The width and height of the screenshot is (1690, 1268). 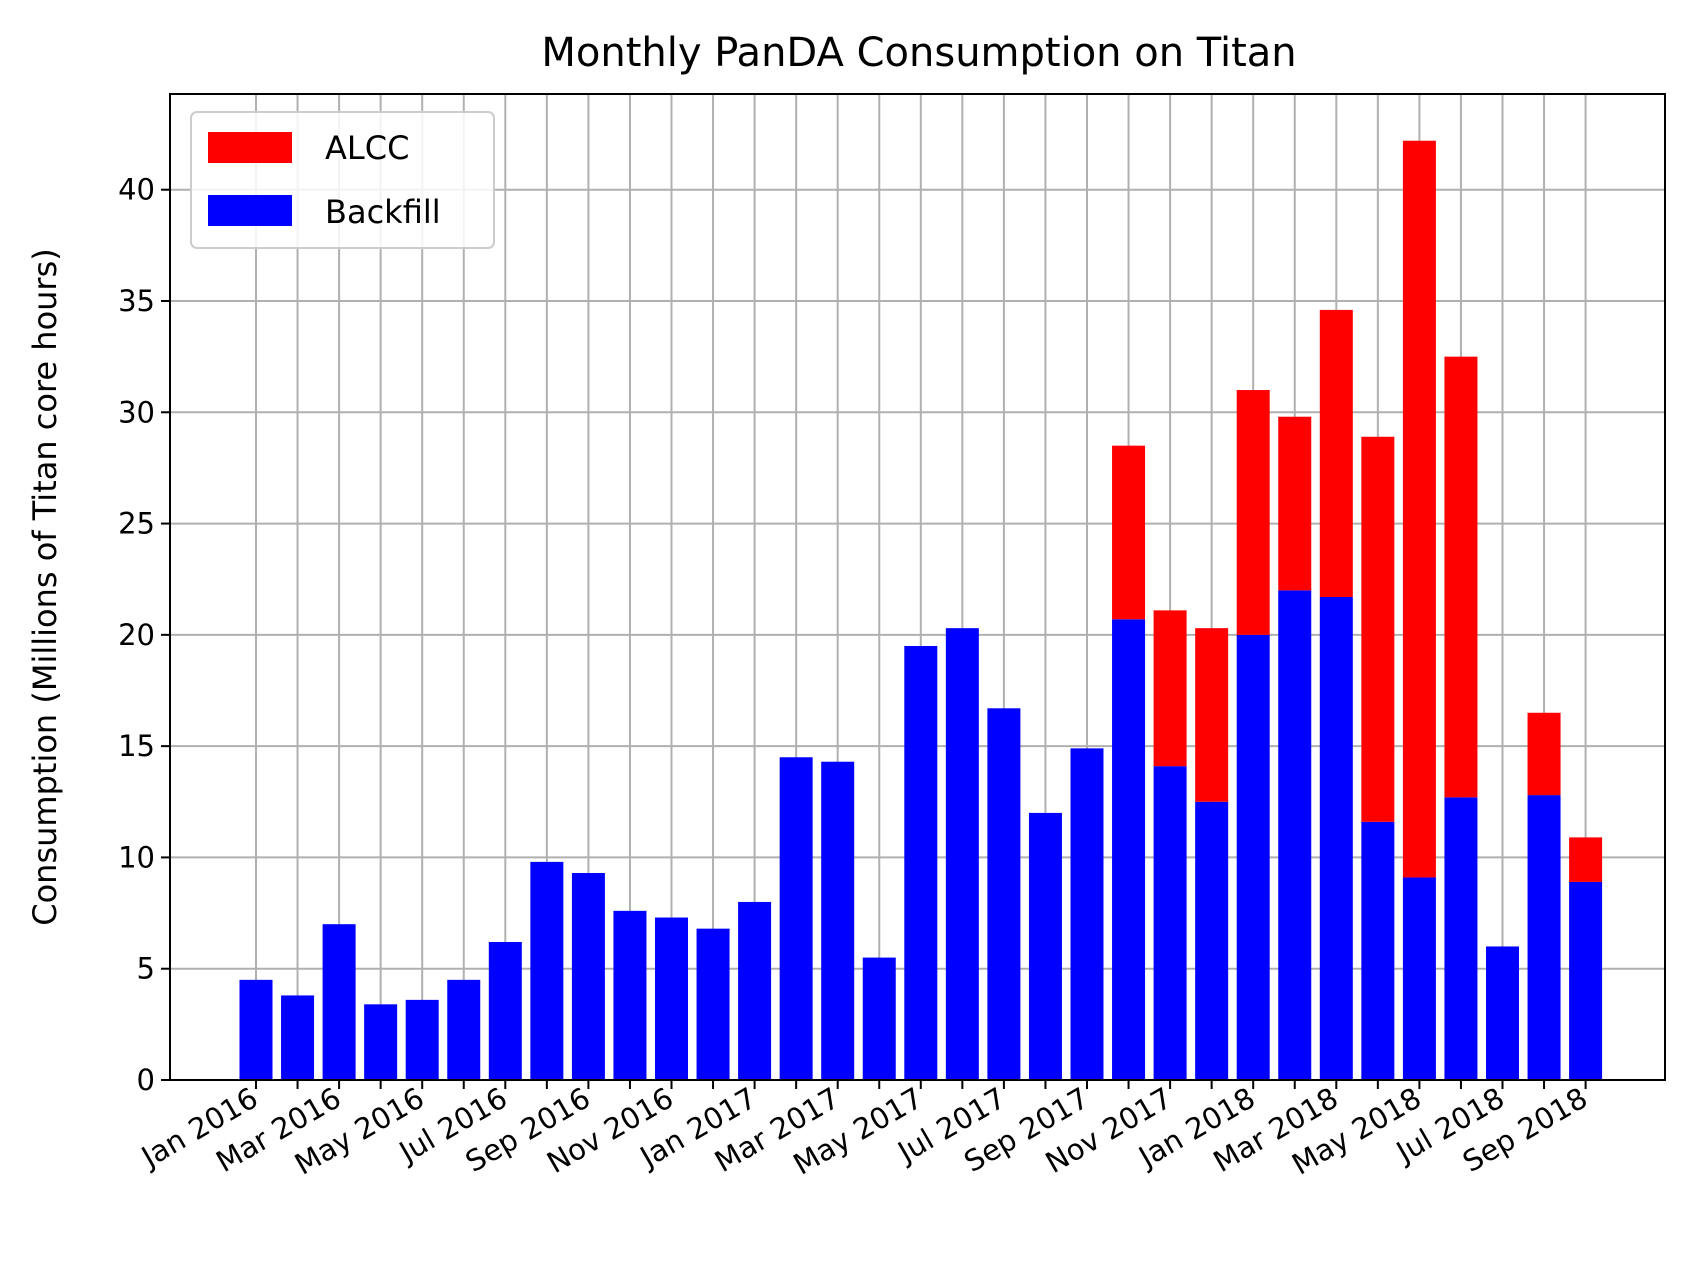 I want to click on y-axis-ticks: 0 5 10 15 20 25 30 35 40, so click(x=144, y=635).